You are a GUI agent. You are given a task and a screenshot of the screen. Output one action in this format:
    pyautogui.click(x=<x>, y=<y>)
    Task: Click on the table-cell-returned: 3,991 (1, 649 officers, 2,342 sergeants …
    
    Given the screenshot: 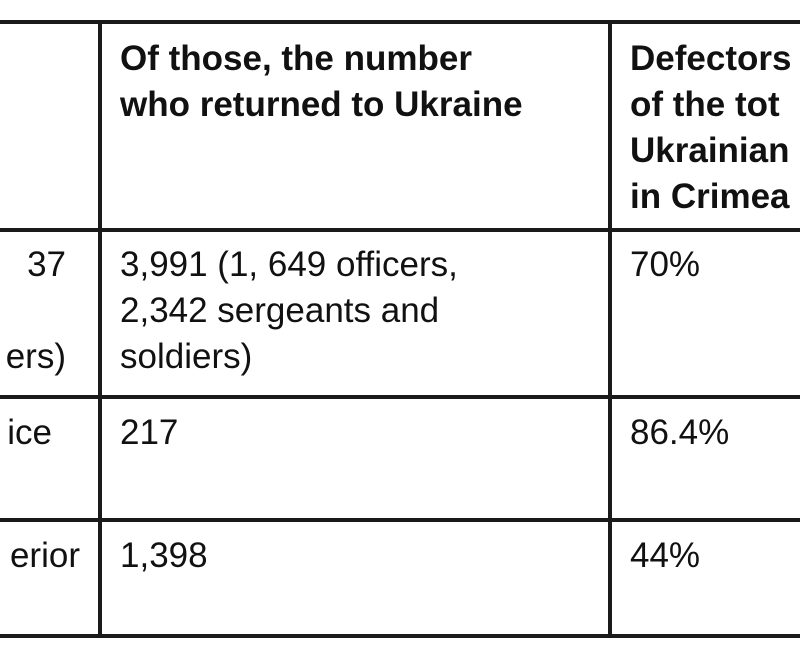 What is the action you would take?
    pyautogui.click(x=289, y=310)
    